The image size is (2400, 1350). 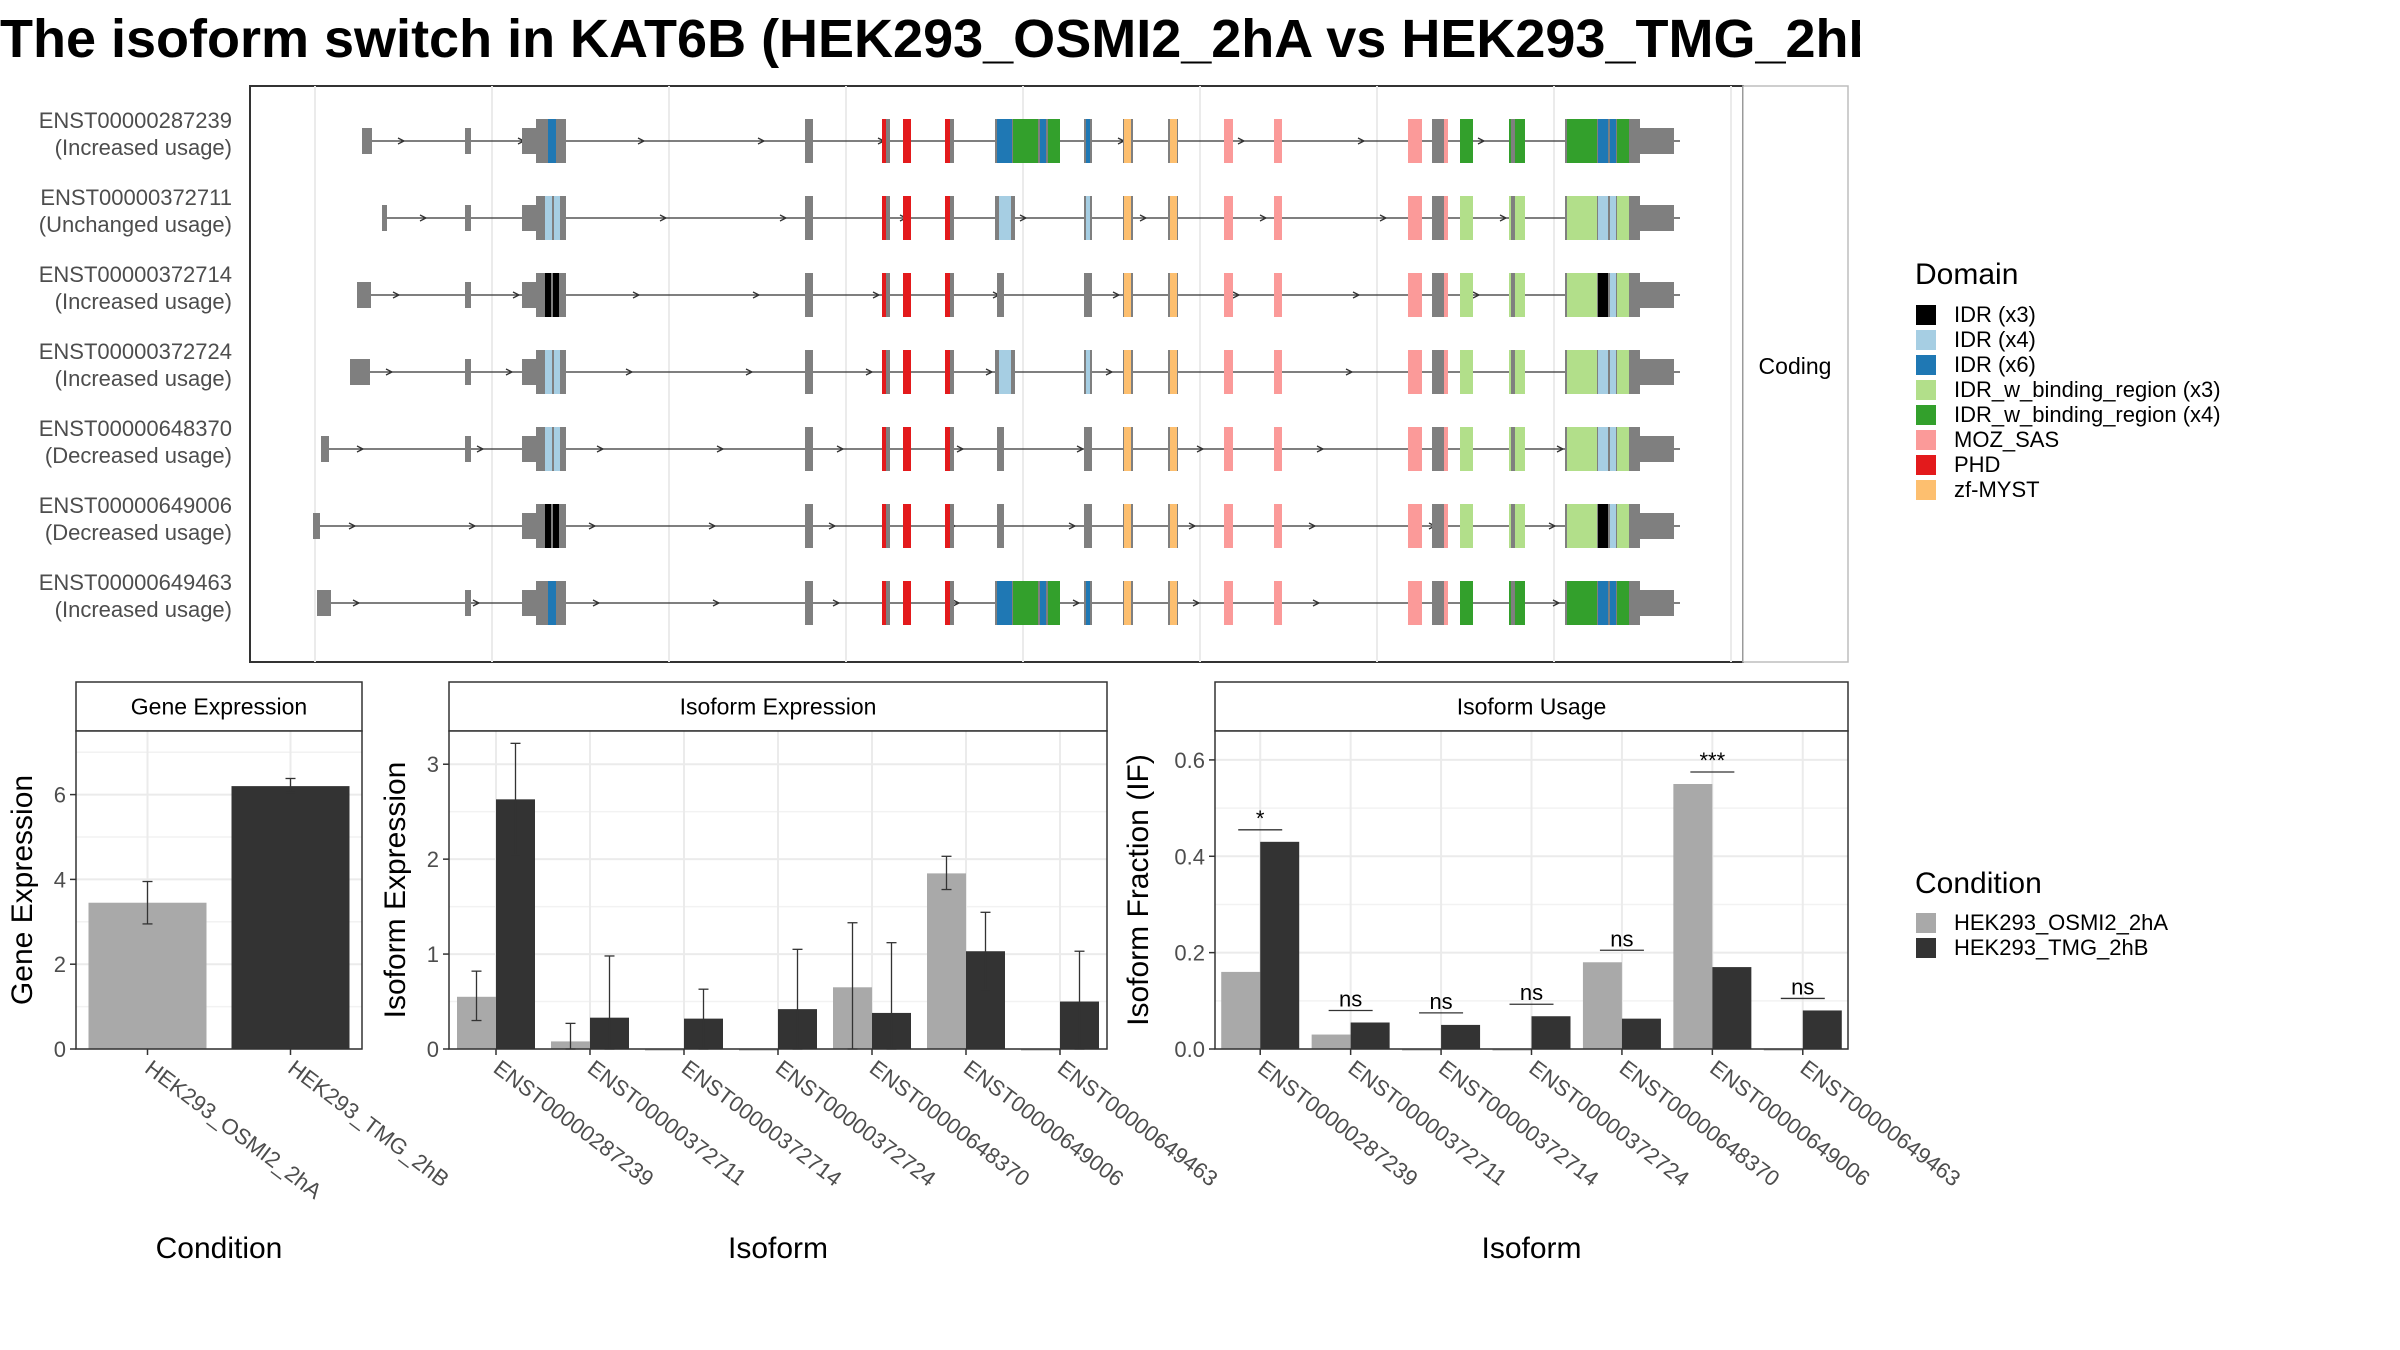 What do you see at coordinates (2051, 947) in the screenshot?
I see `legend-label: HEK293_TMG_2hB` at bounding box center [2051, 947].